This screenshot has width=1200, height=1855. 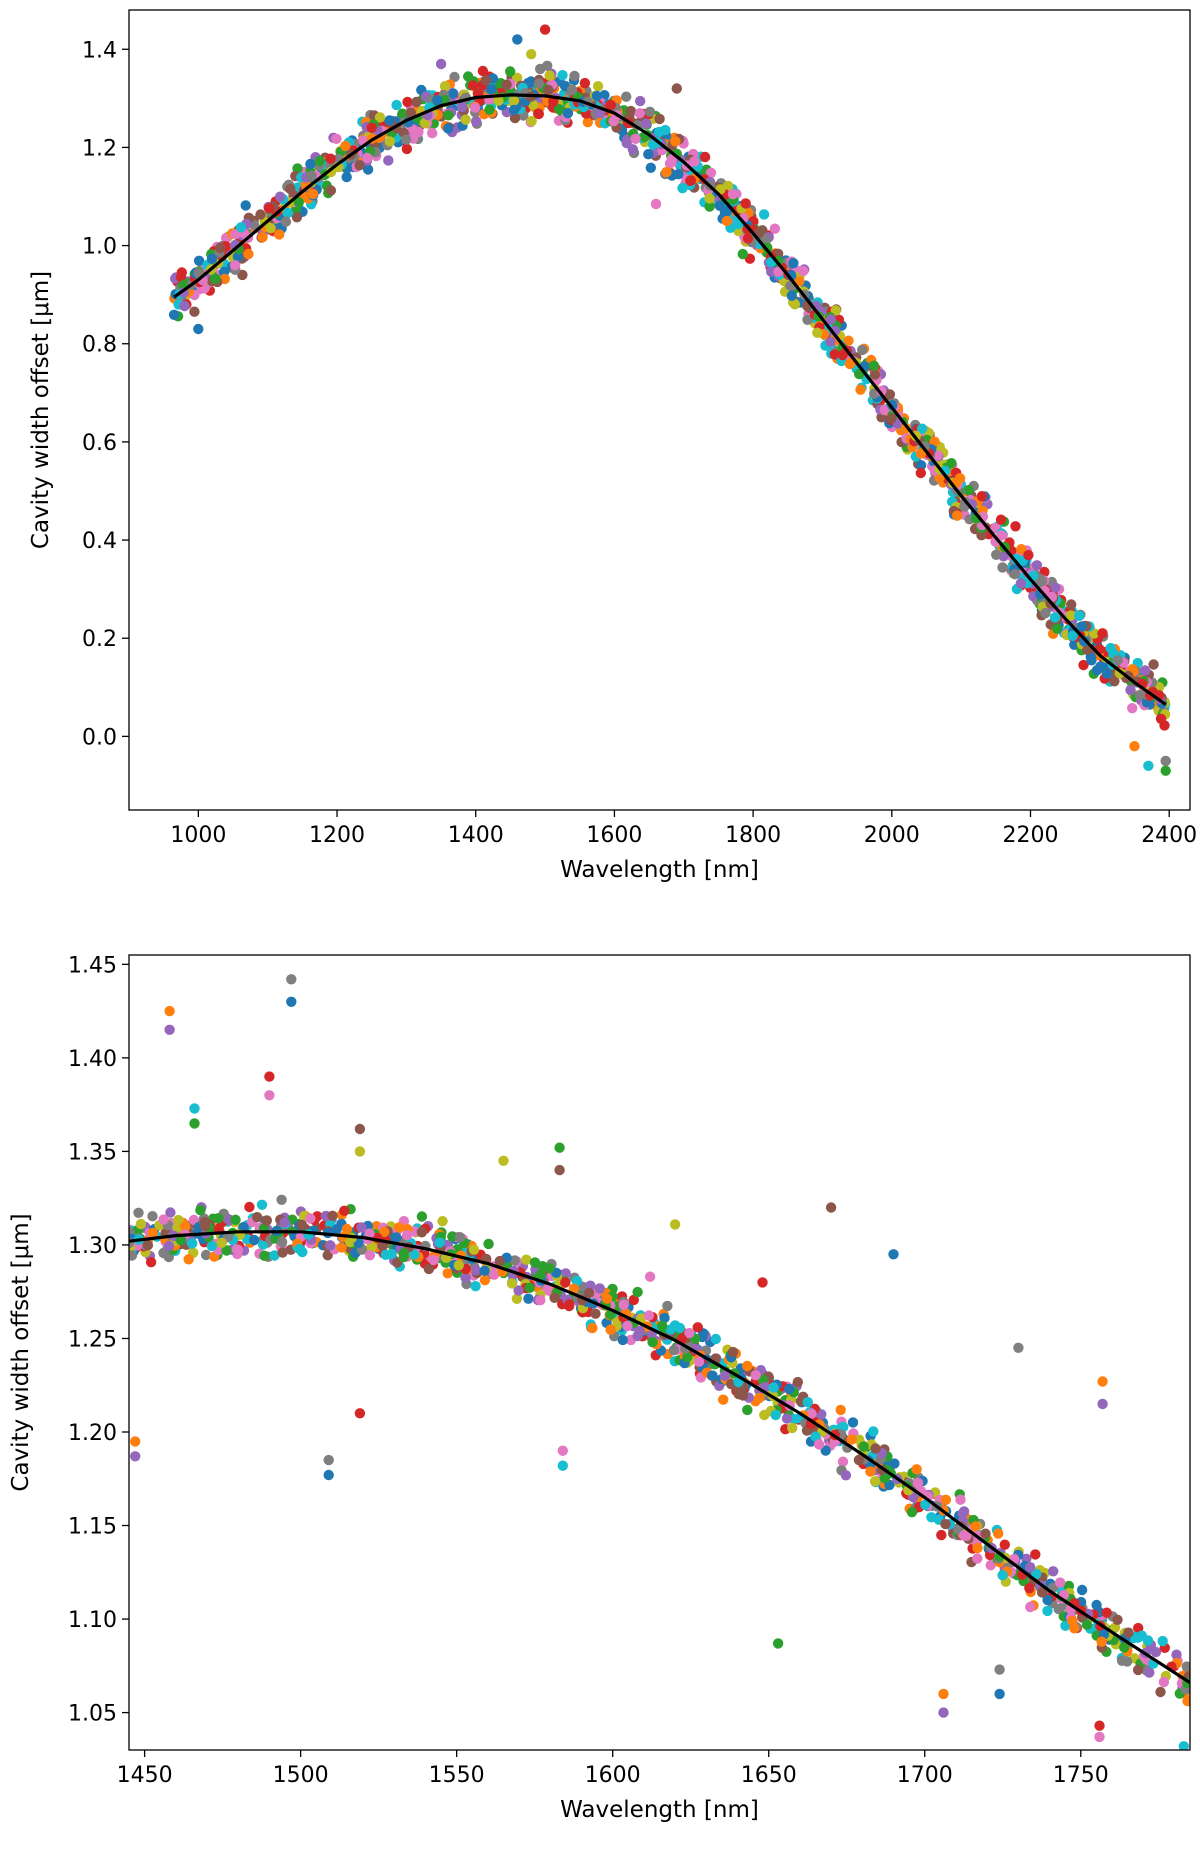 What do you see at coordinates (659, 1810) in the screenshot?
I see `x-axis-label: Wavelength [nm]` at bounding box center [659, 1810].